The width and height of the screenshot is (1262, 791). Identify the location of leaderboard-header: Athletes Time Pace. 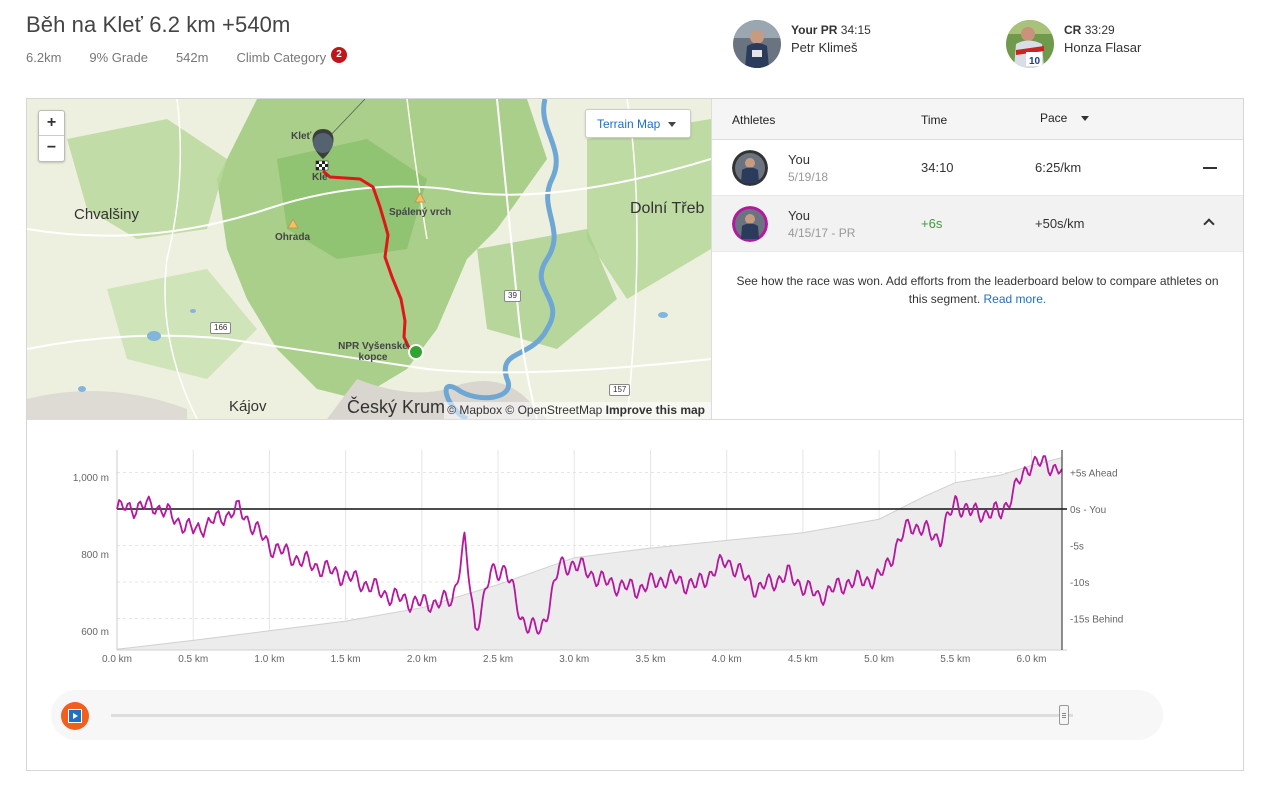
(977, 119).